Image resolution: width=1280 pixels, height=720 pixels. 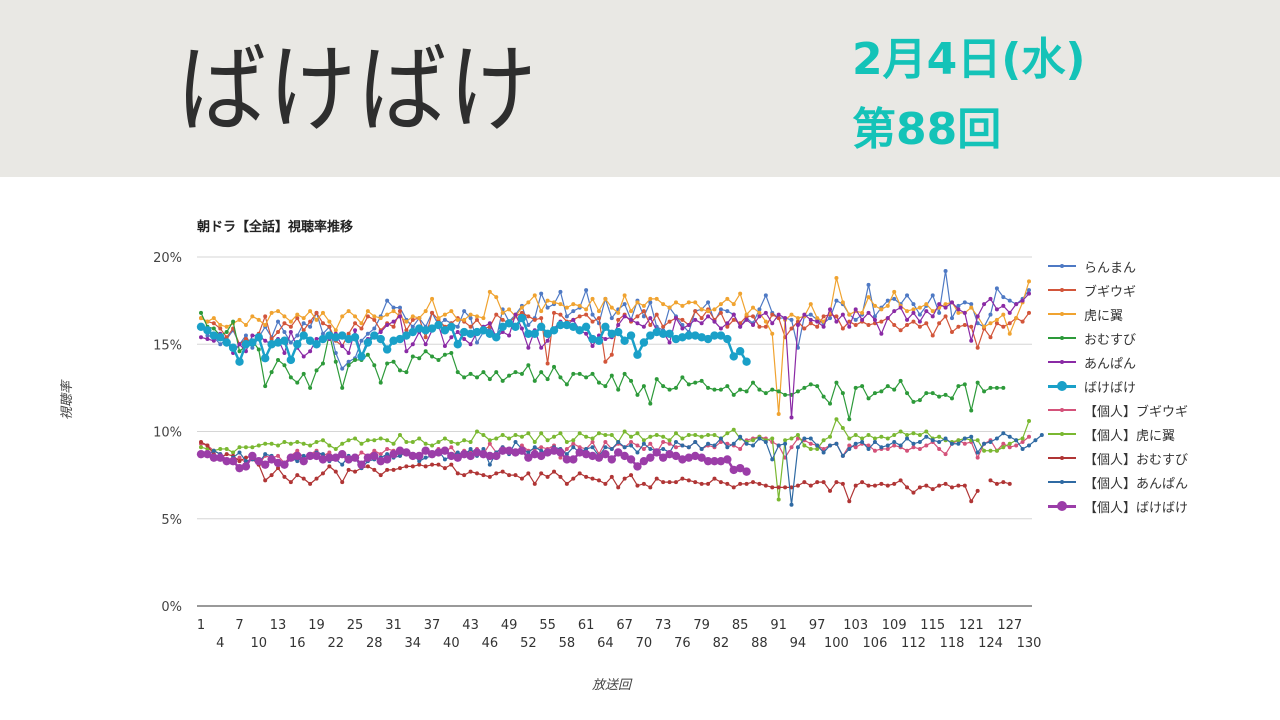 I want to click on series-【個人】虎に翼, so click(x=615, y=459).